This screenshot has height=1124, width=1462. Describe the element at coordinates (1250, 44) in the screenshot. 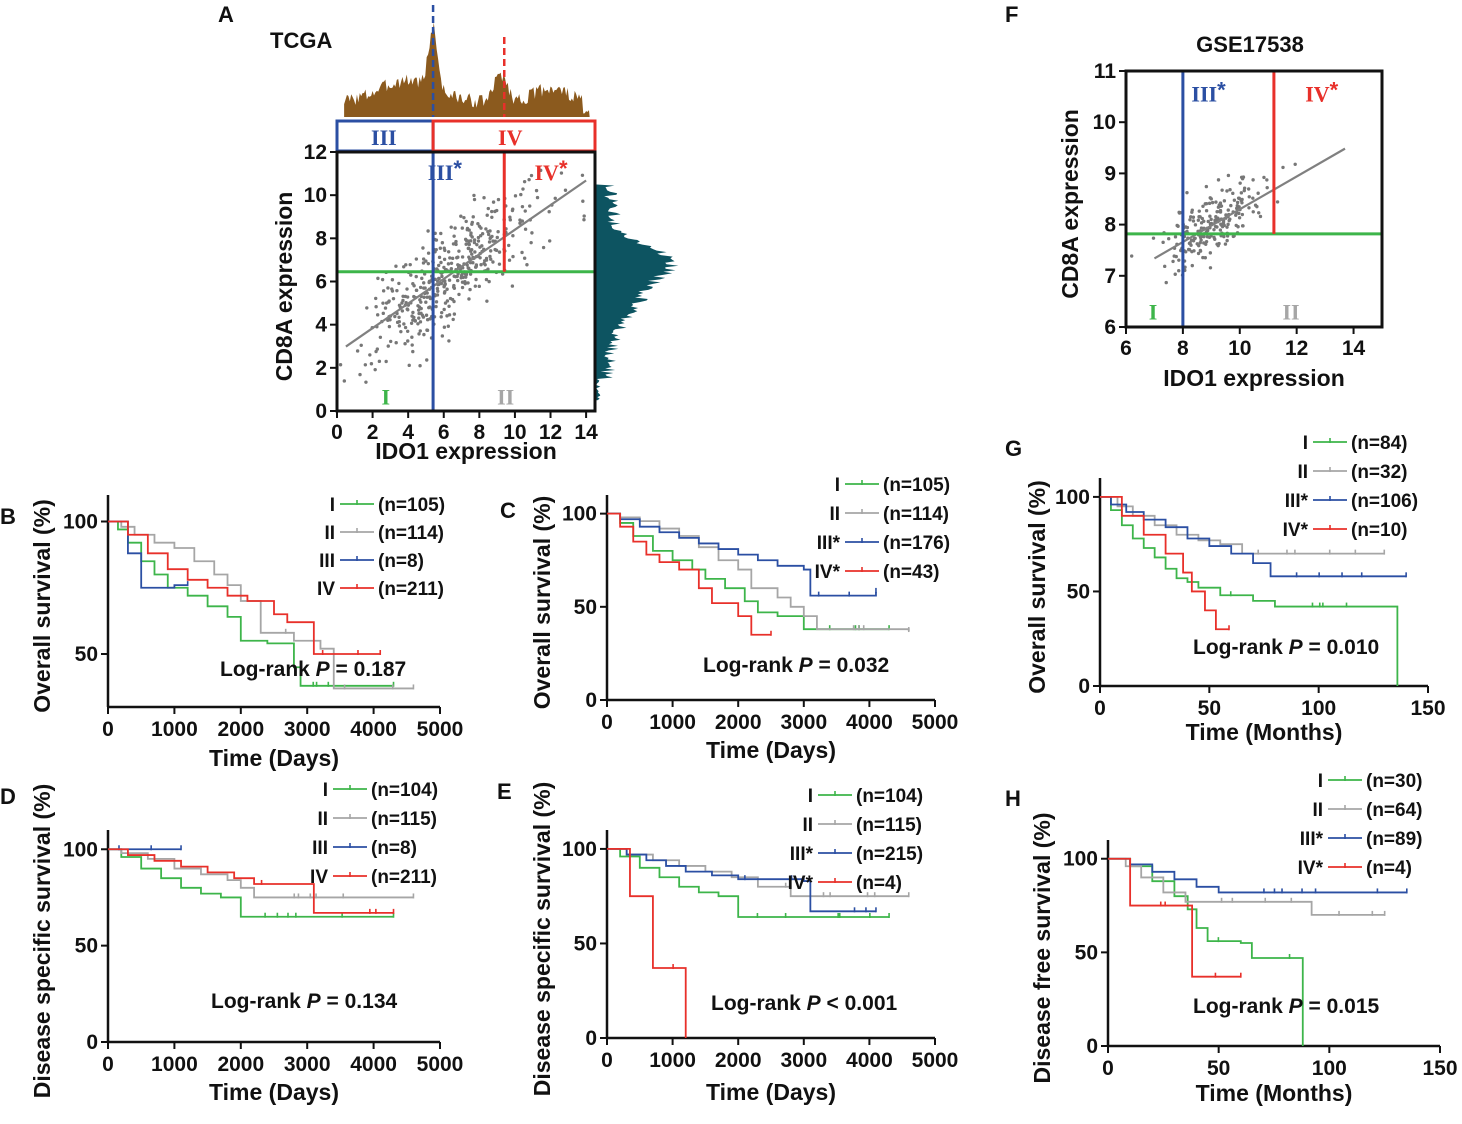

I see `panel-title: GSE17538` at that location.